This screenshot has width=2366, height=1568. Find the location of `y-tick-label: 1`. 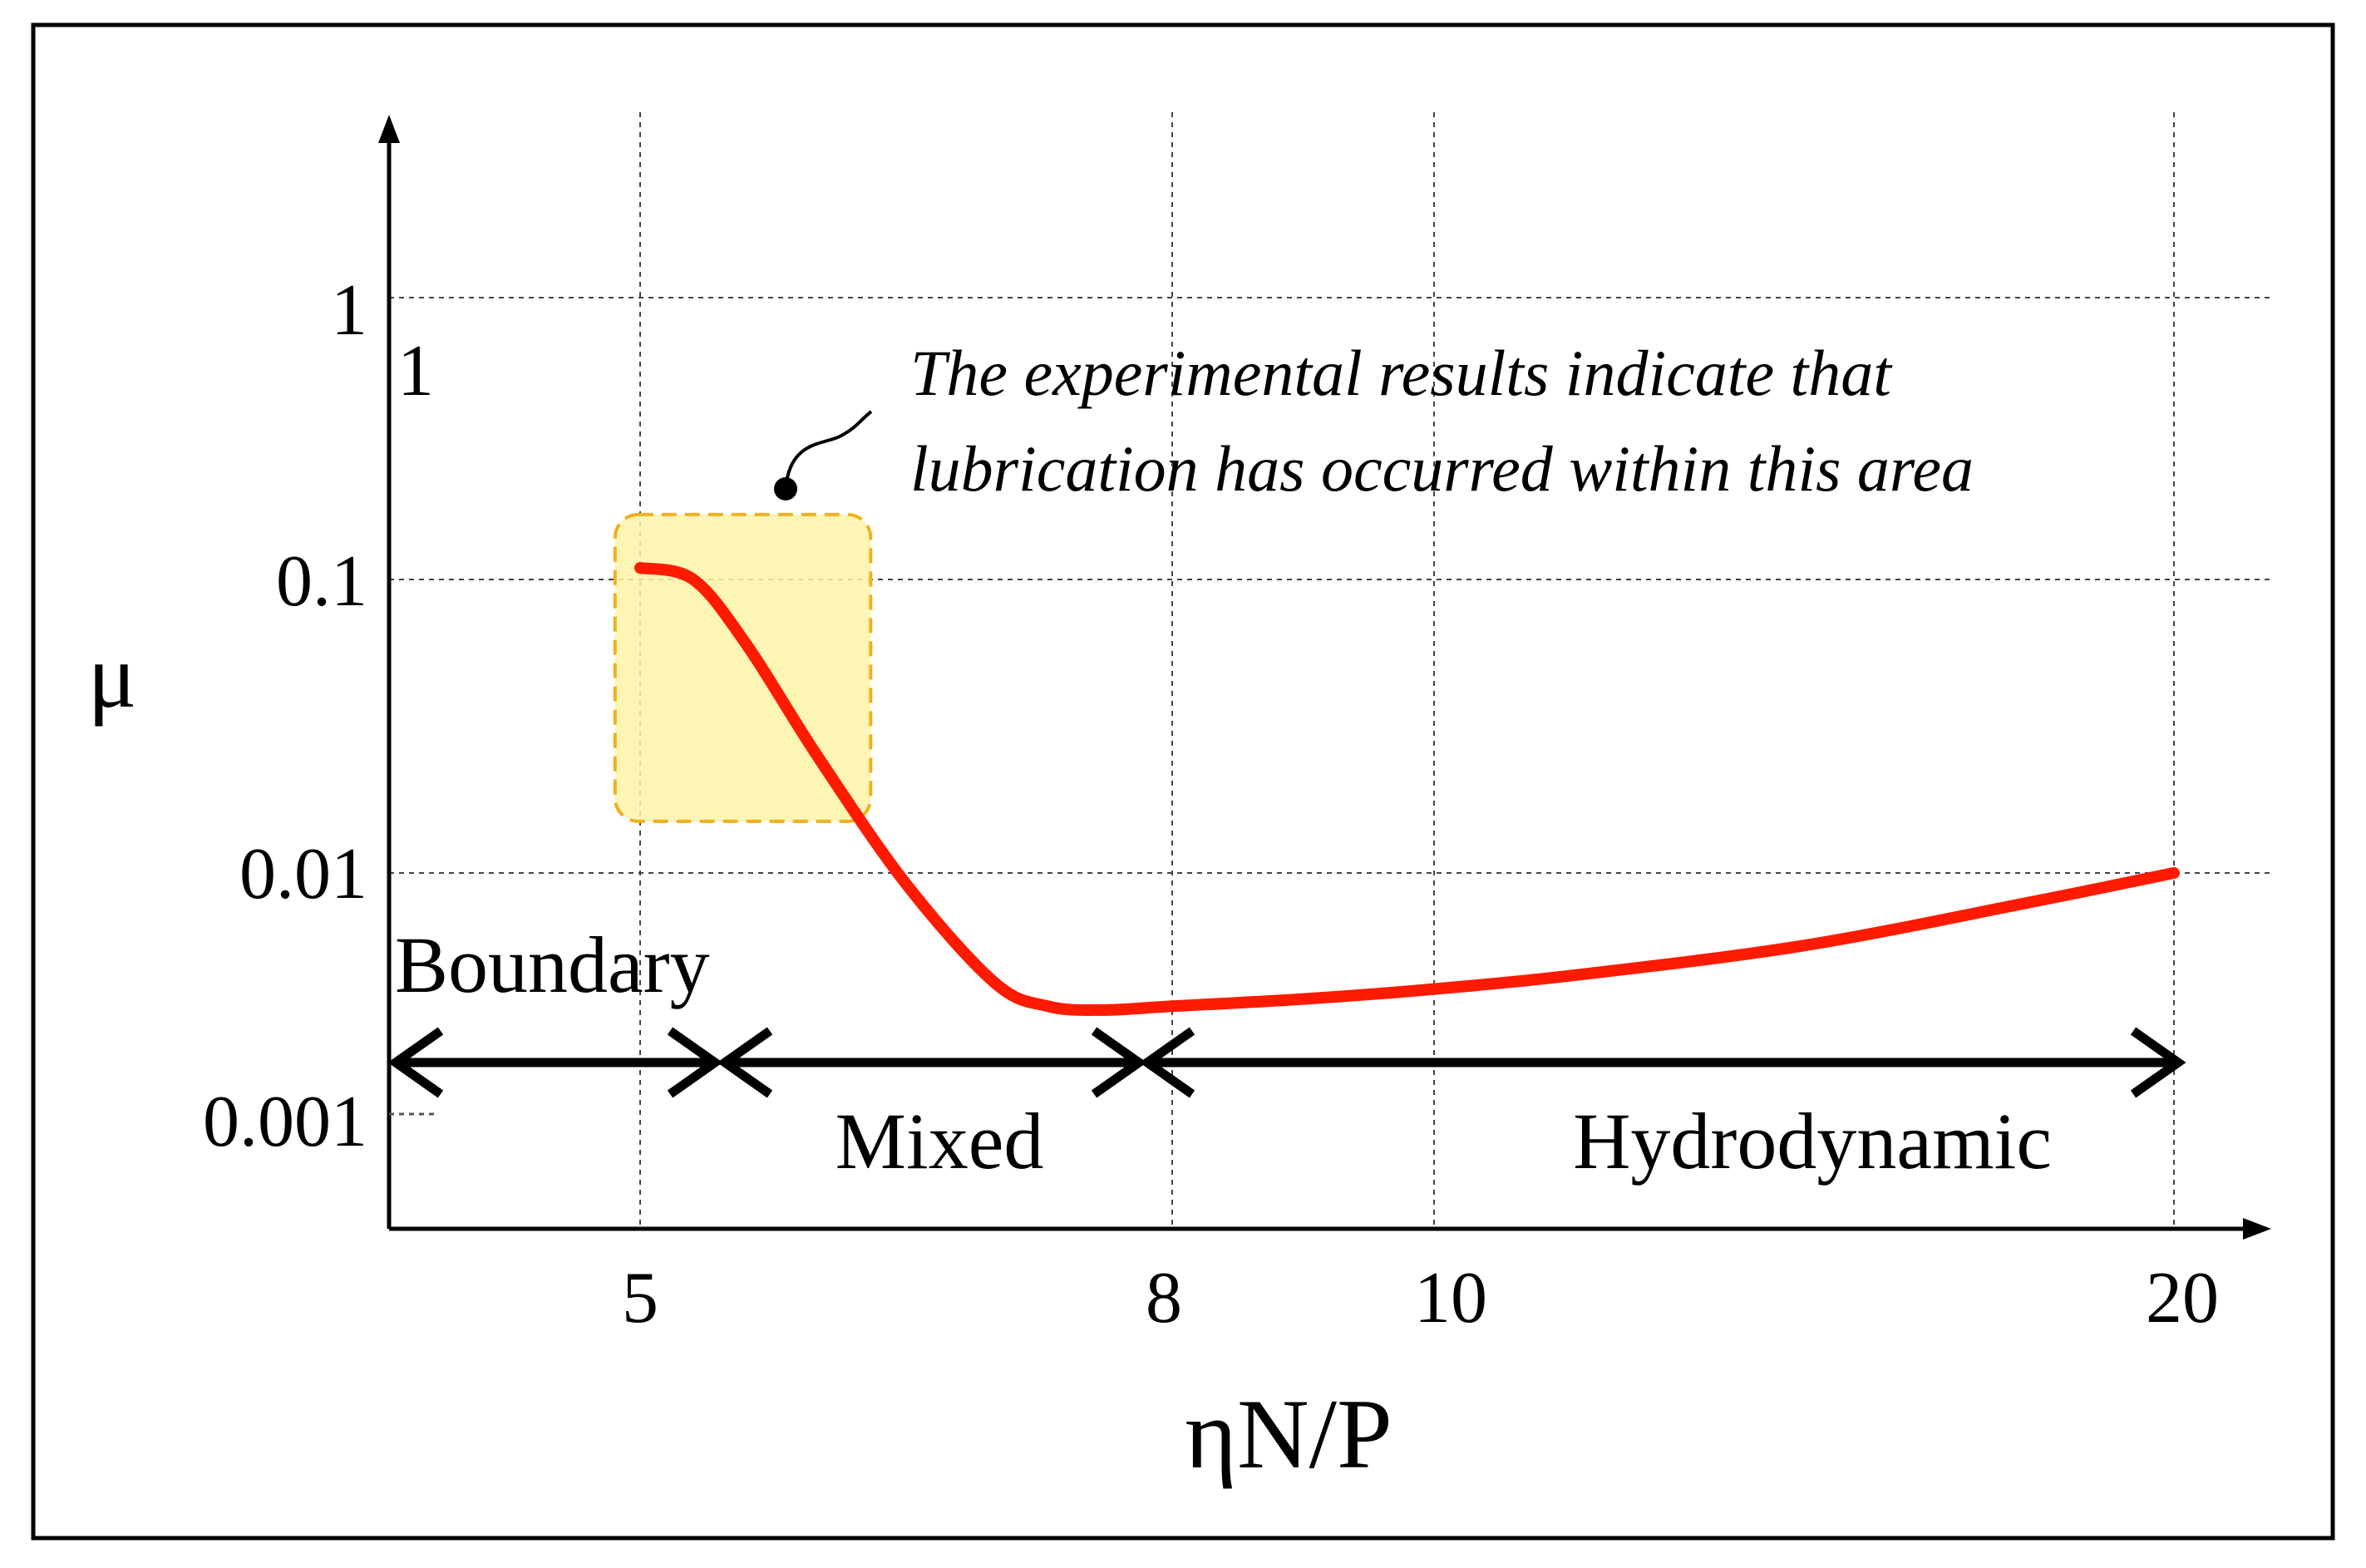

y-tick-label: 1 is located at coordinates (349, 310).